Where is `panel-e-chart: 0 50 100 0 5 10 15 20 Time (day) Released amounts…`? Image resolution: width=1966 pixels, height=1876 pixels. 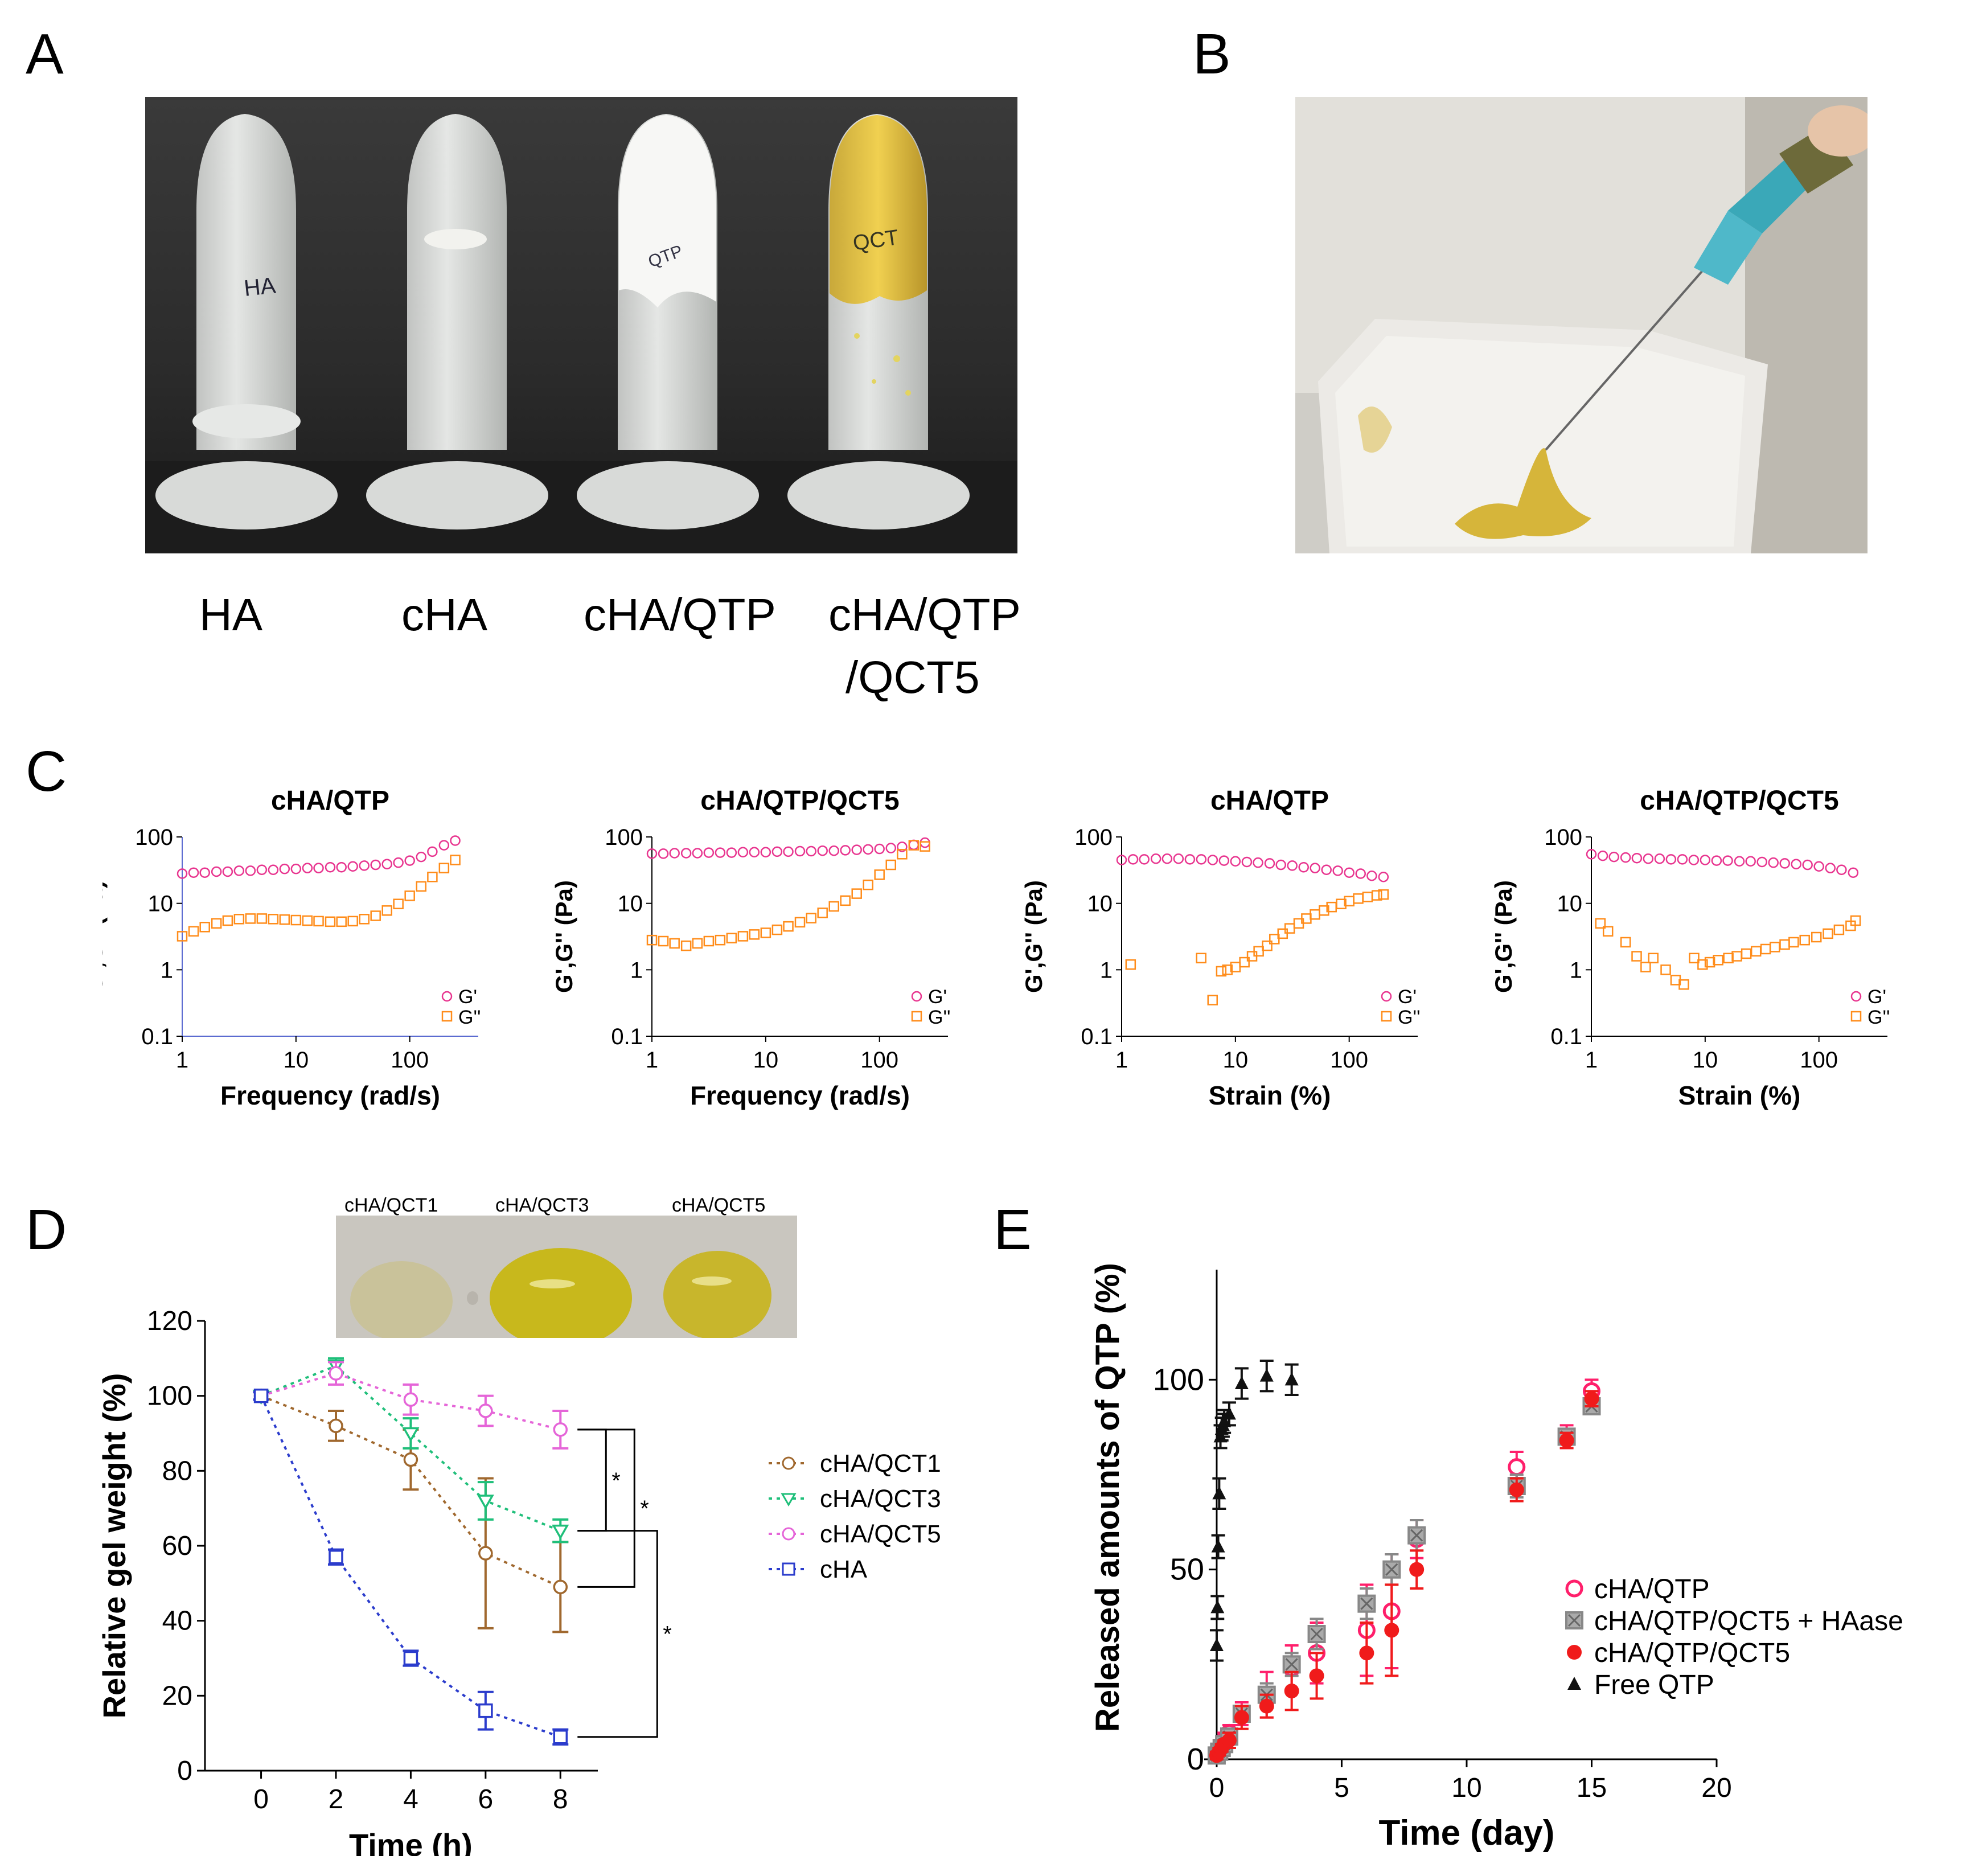 panel-e-chart: 0 50 100 0 5 10 15 20 Time (day) Released amounts… is located at coordinates (1496, 1558).